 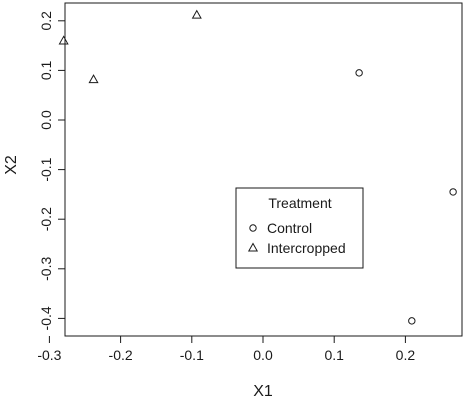 What do you see at coordinates (253, 247) in the screenshot?
I see `legend-triangle-icon` at bounding box center [253, 247].